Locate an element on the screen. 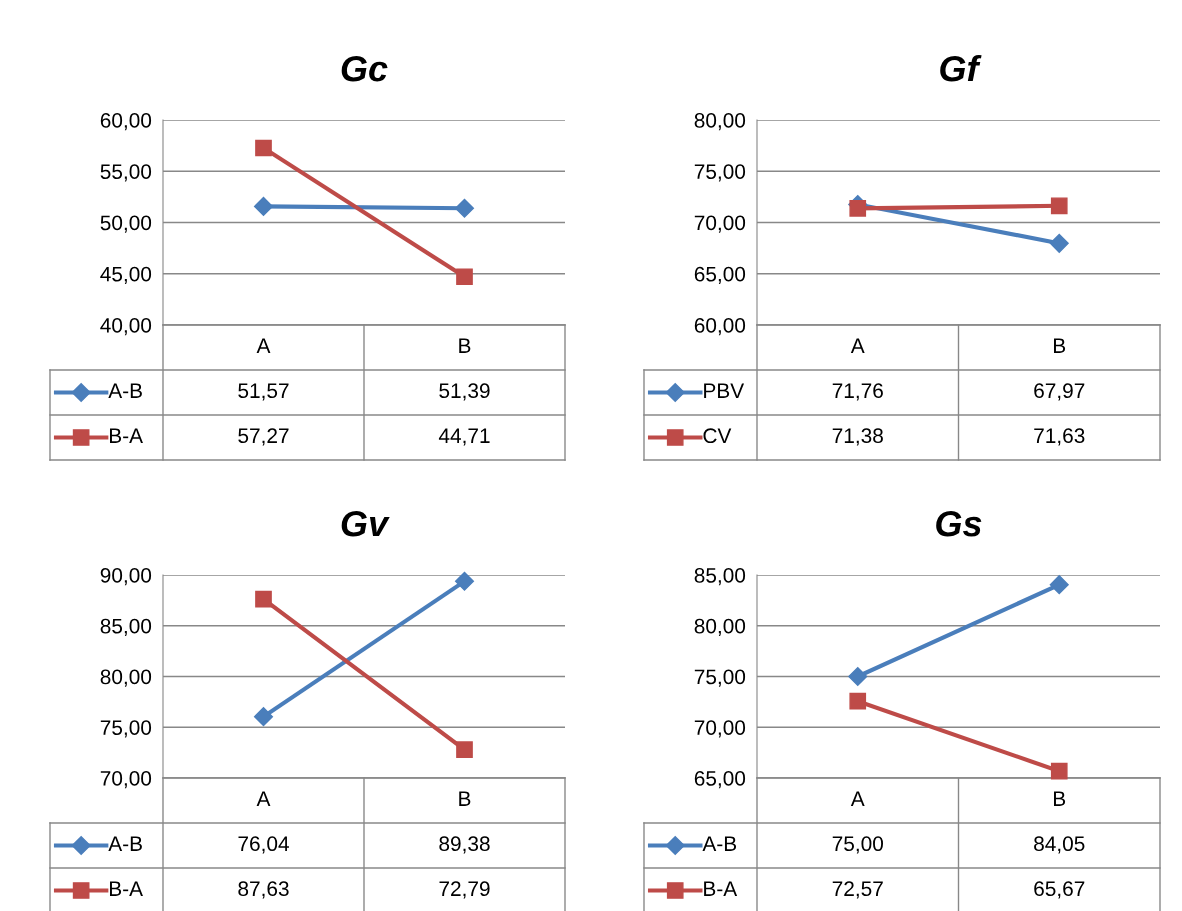 The image size is (1182, 911). data-label: 51,39 is located at coordinates (464, 392).